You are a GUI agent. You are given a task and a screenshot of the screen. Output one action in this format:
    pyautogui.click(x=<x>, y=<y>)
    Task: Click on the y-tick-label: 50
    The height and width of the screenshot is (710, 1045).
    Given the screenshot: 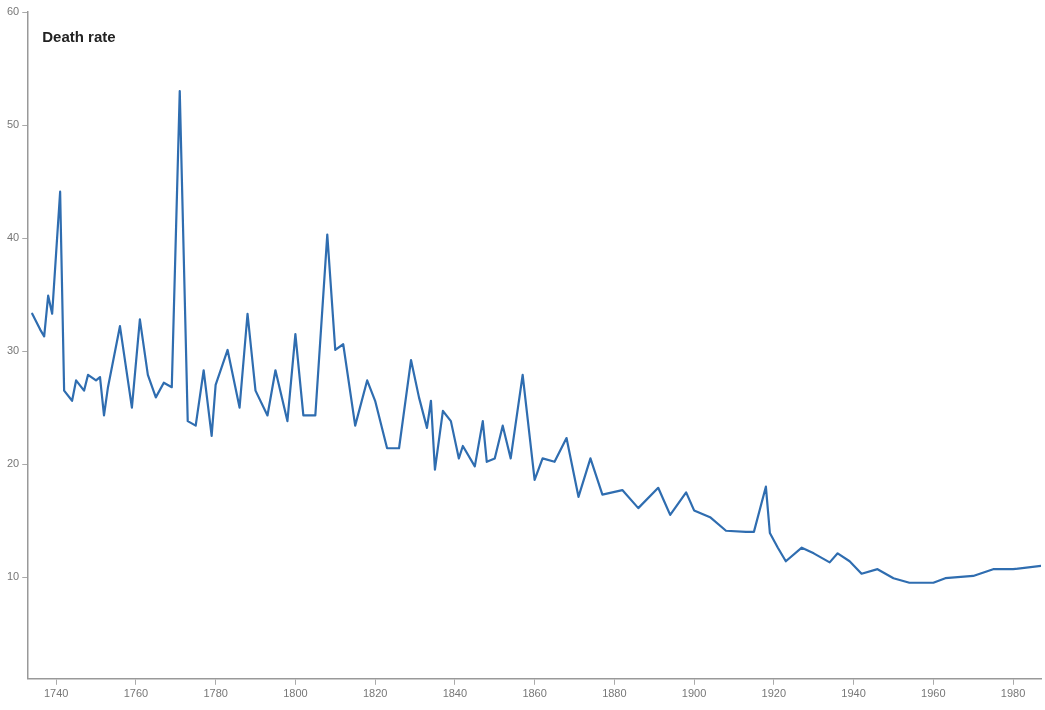 What is the action you would take?
    pyautogui.click(x=13, y=124)
    